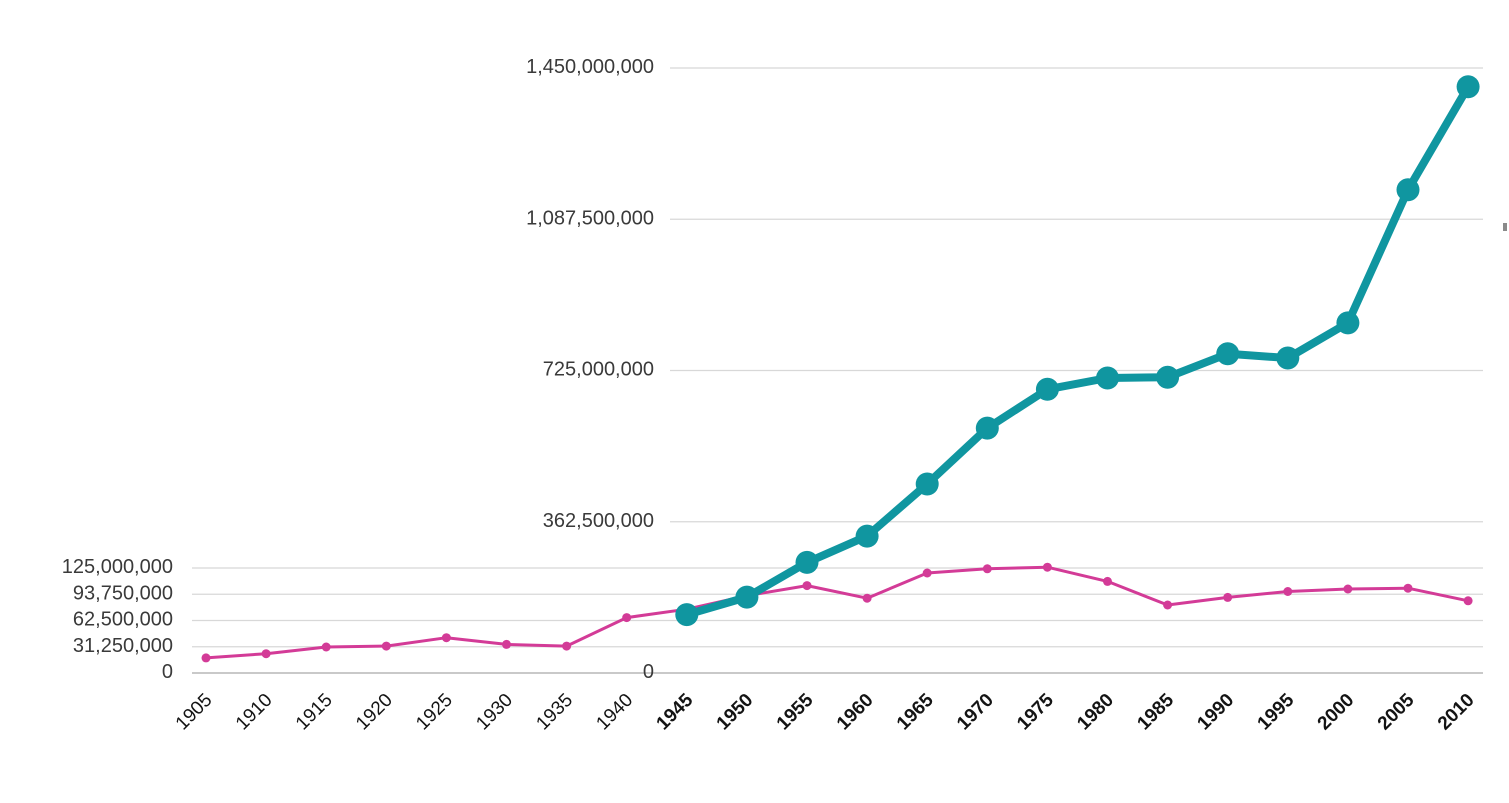 Image resolution: width=1509 pixels, height=803 pixels. What do you see at coordinates (598, 370) in the screenshot?
I see `center-axis-tick-label: 725,000,000` at bounding box center [598, 370].